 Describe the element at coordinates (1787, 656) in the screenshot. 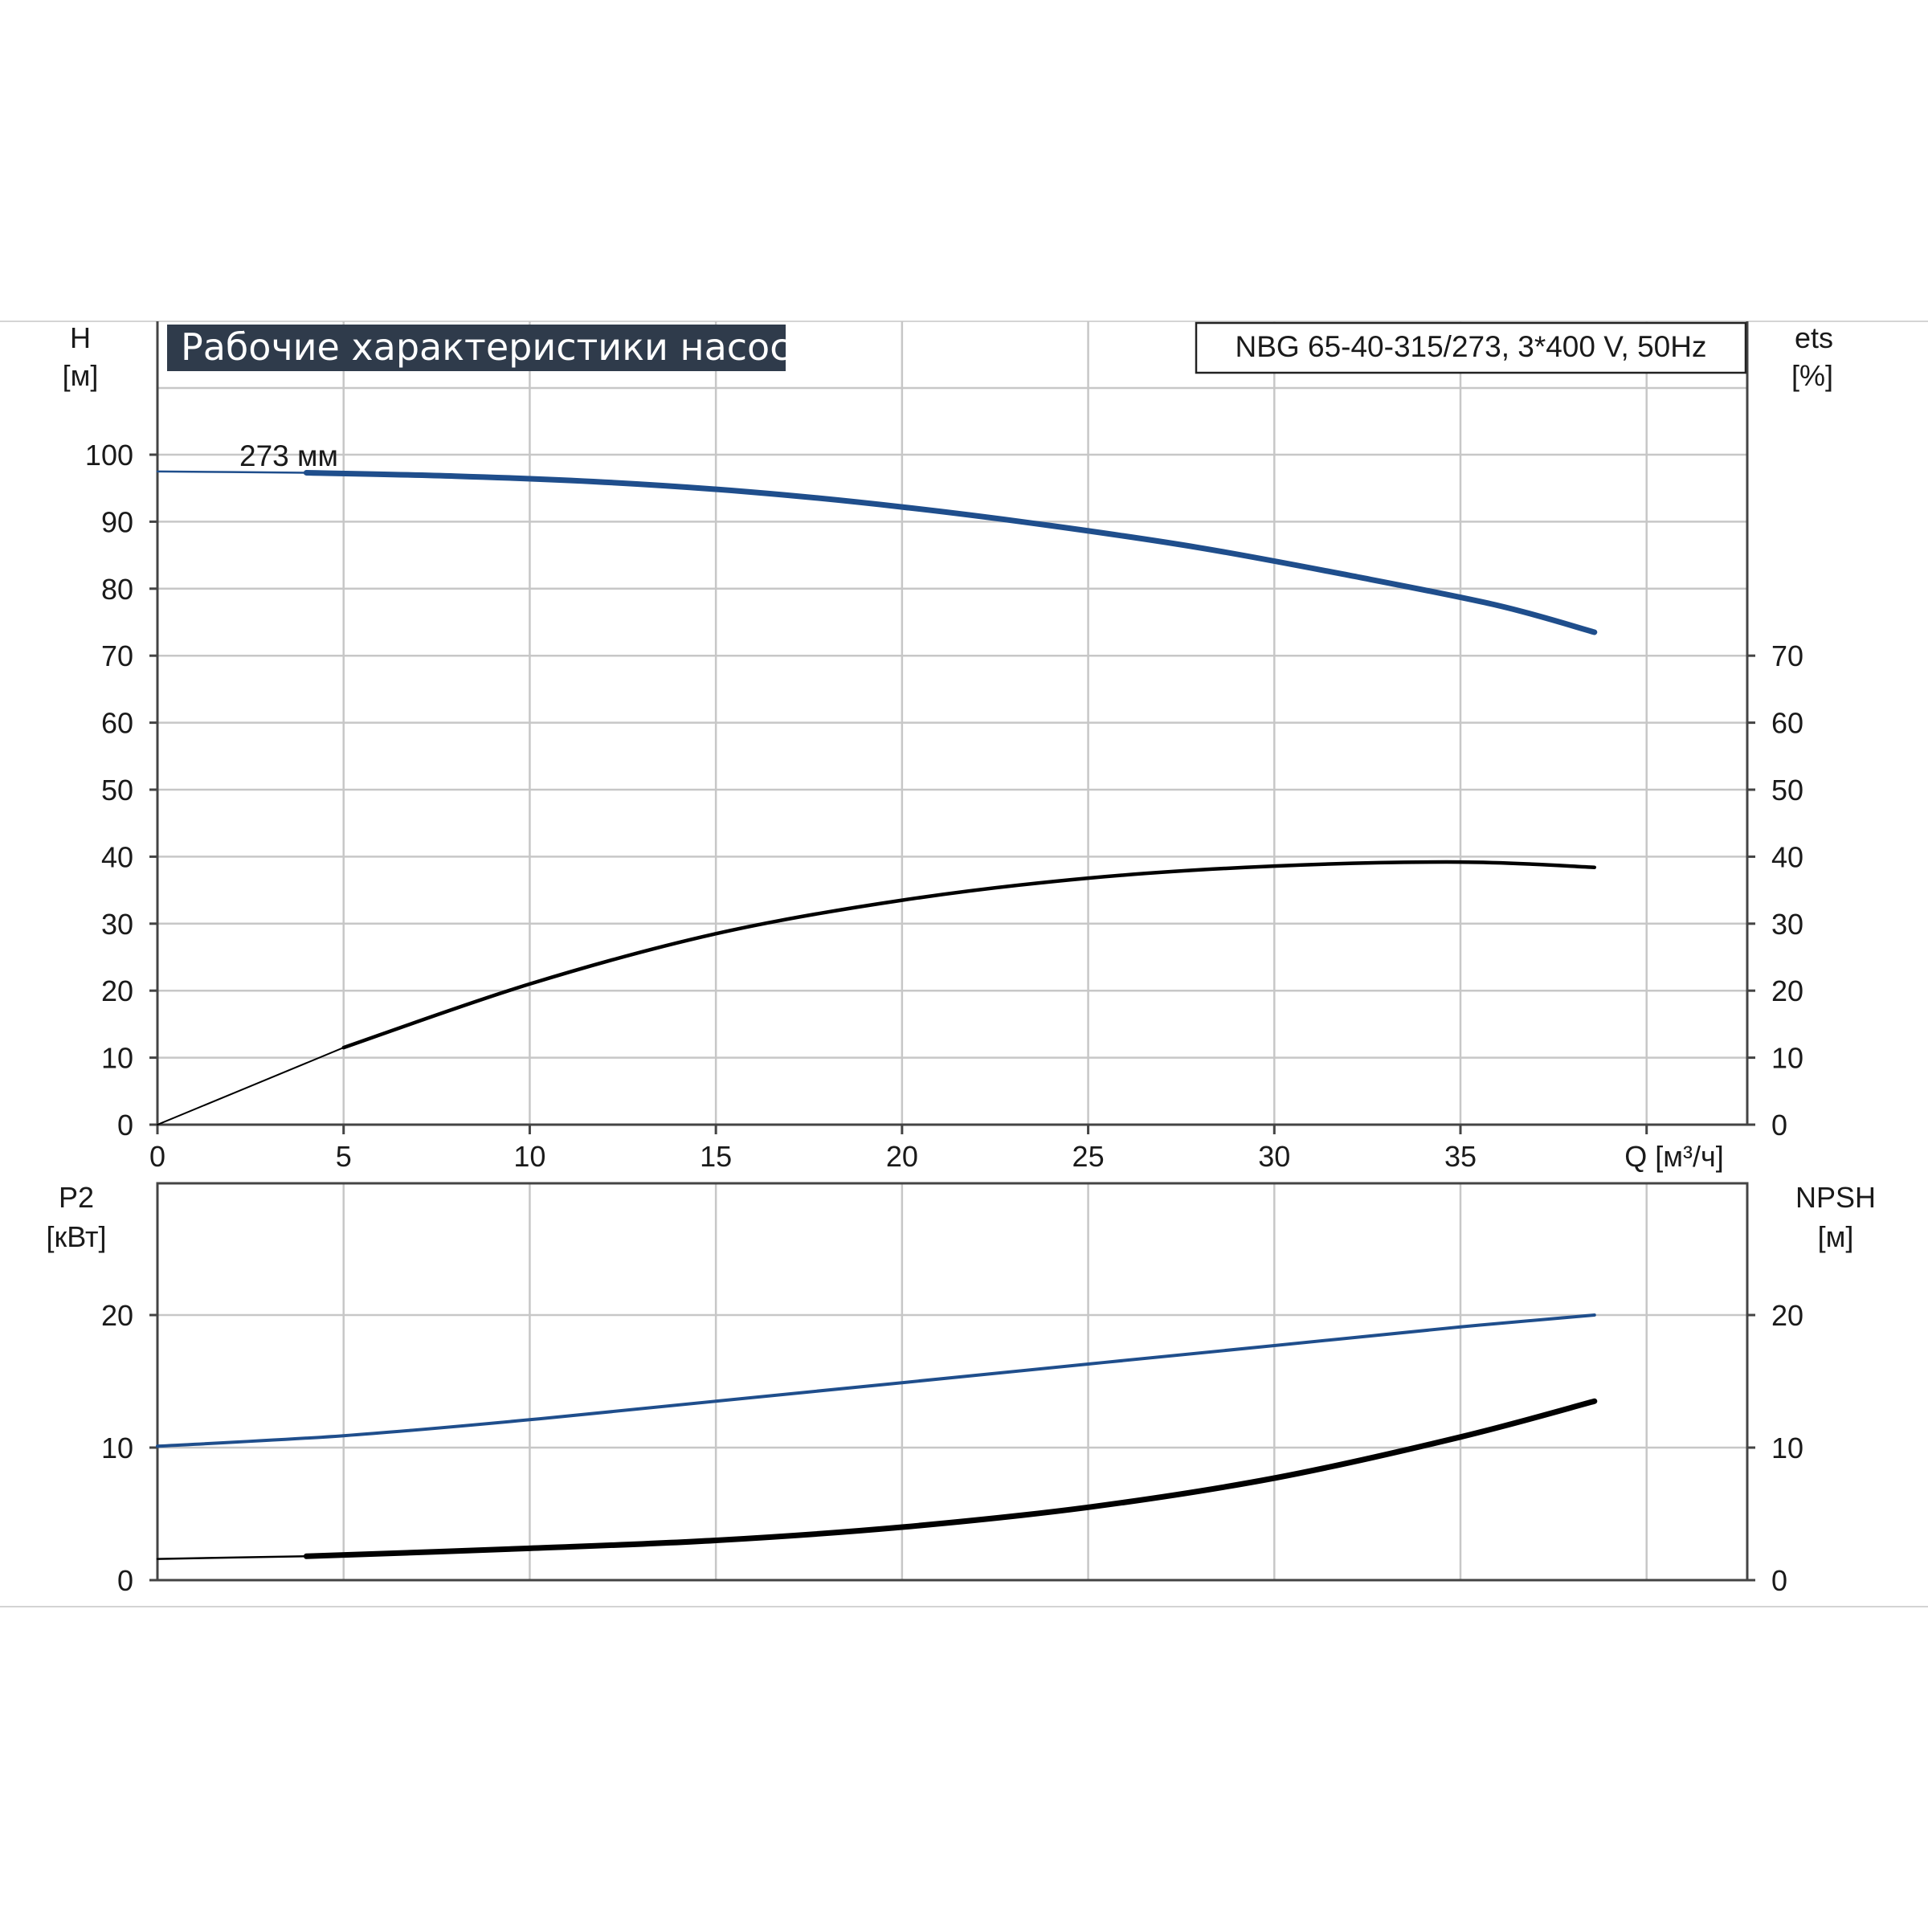

I see `y2-tick-label: 70` at that location.